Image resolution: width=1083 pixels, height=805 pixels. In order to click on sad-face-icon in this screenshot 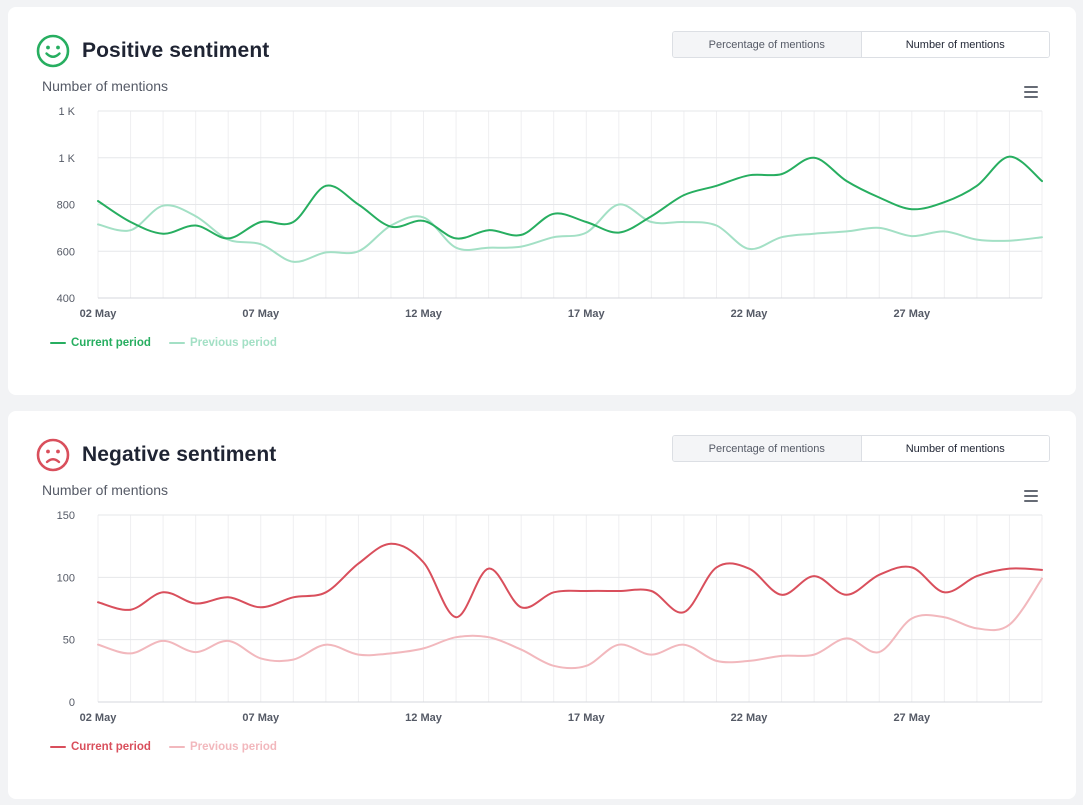, I will do `click(53, 455)`.